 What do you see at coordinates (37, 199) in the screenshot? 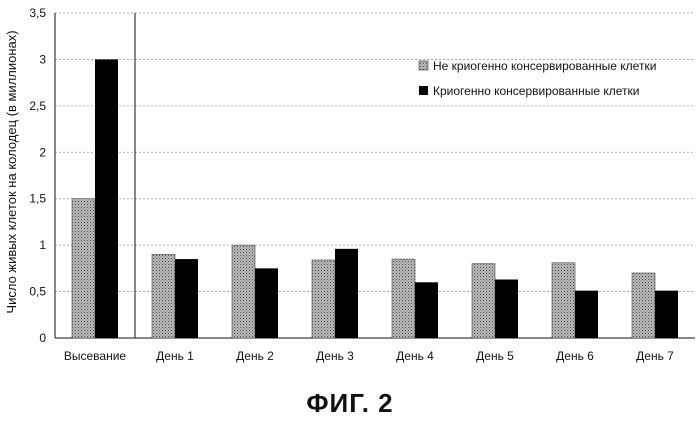
I see `y-tick-label: 1,5` at bounding box center [37, 199].